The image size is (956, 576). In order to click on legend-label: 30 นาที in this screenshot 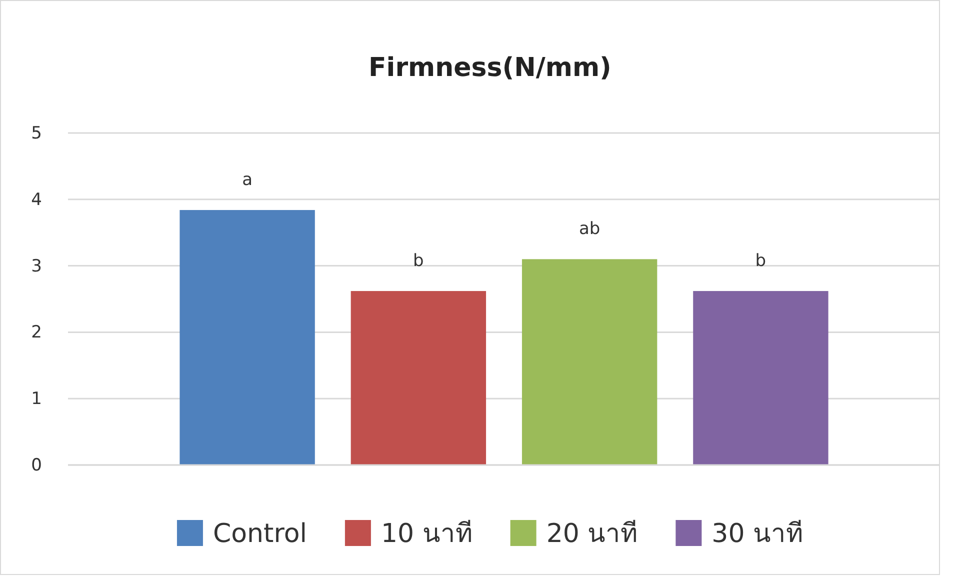, I will do `click(758, 534)`.